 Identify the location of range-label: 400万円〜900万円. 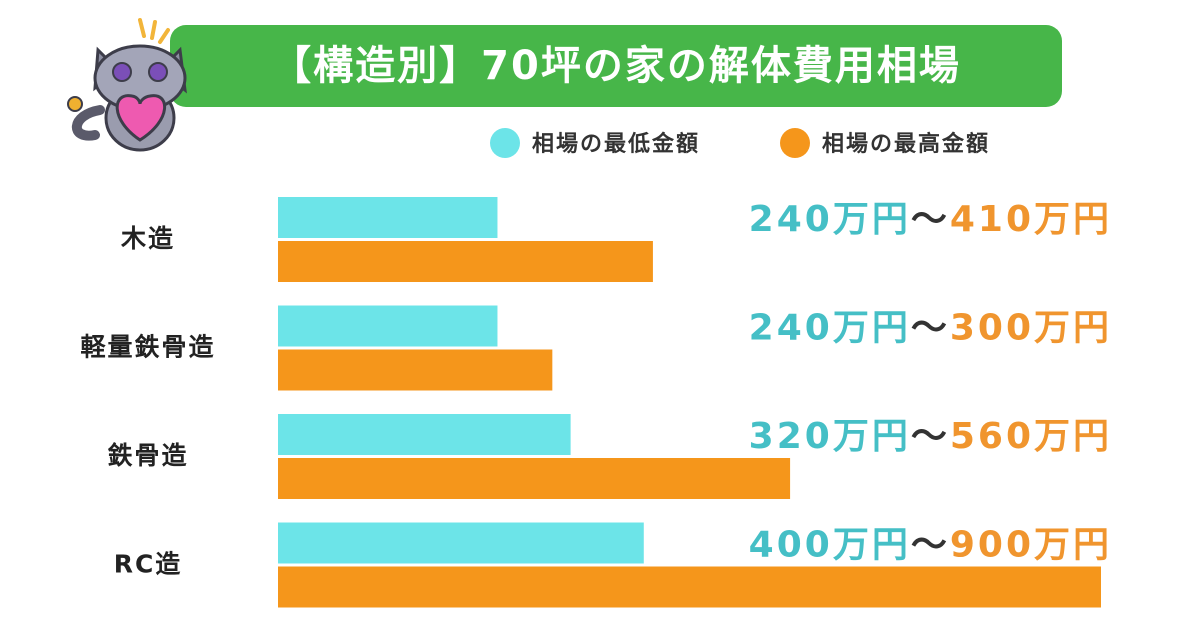
(930, 545).